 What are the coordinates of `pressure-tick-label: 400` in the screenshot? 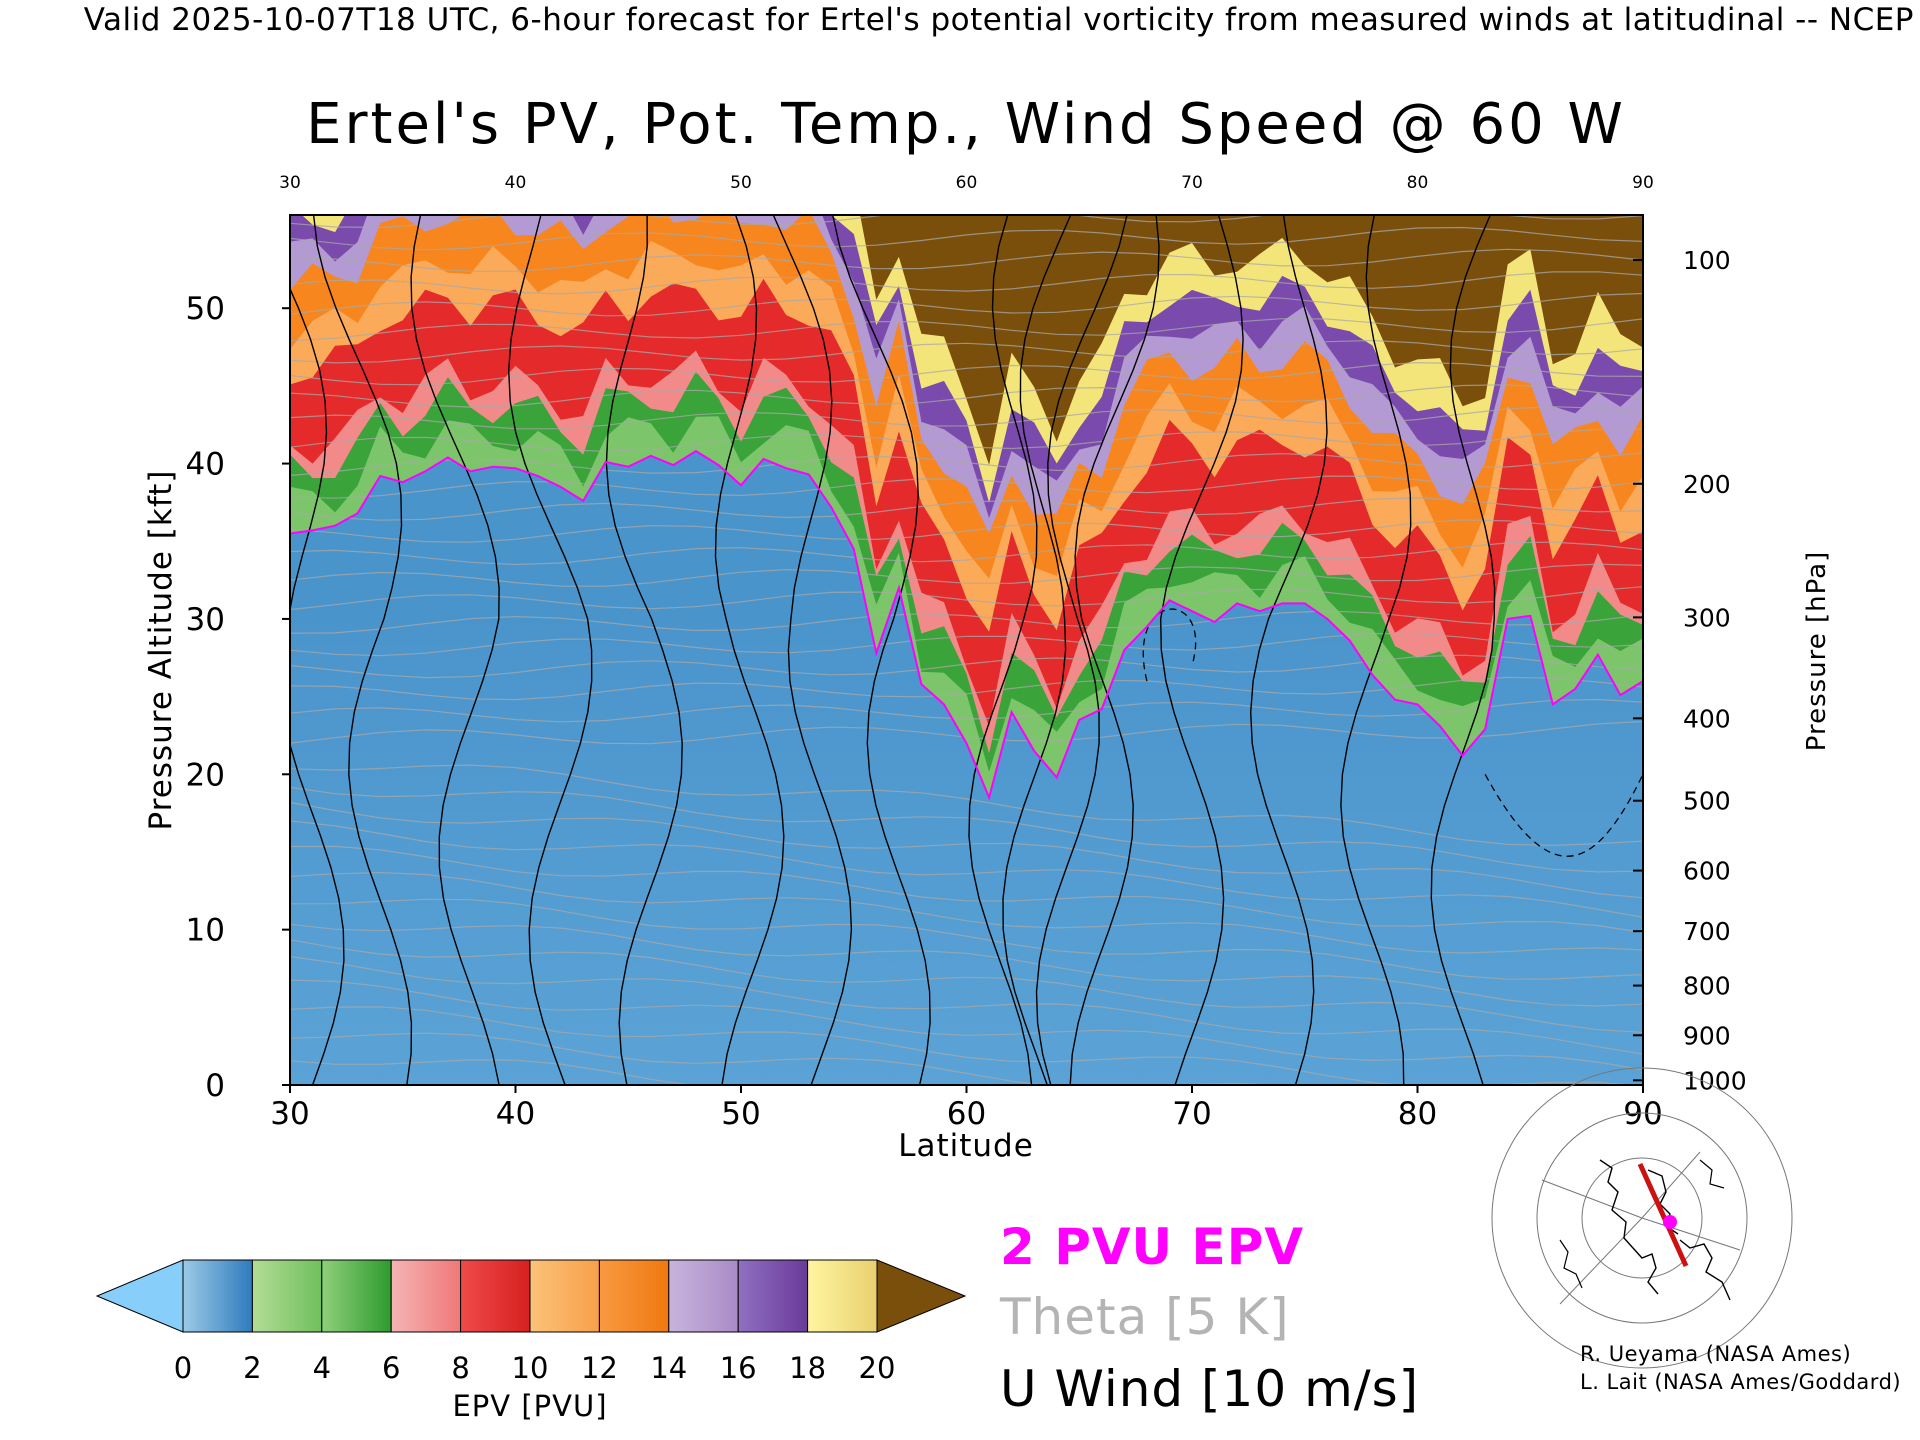 It's located at (1707, 718).